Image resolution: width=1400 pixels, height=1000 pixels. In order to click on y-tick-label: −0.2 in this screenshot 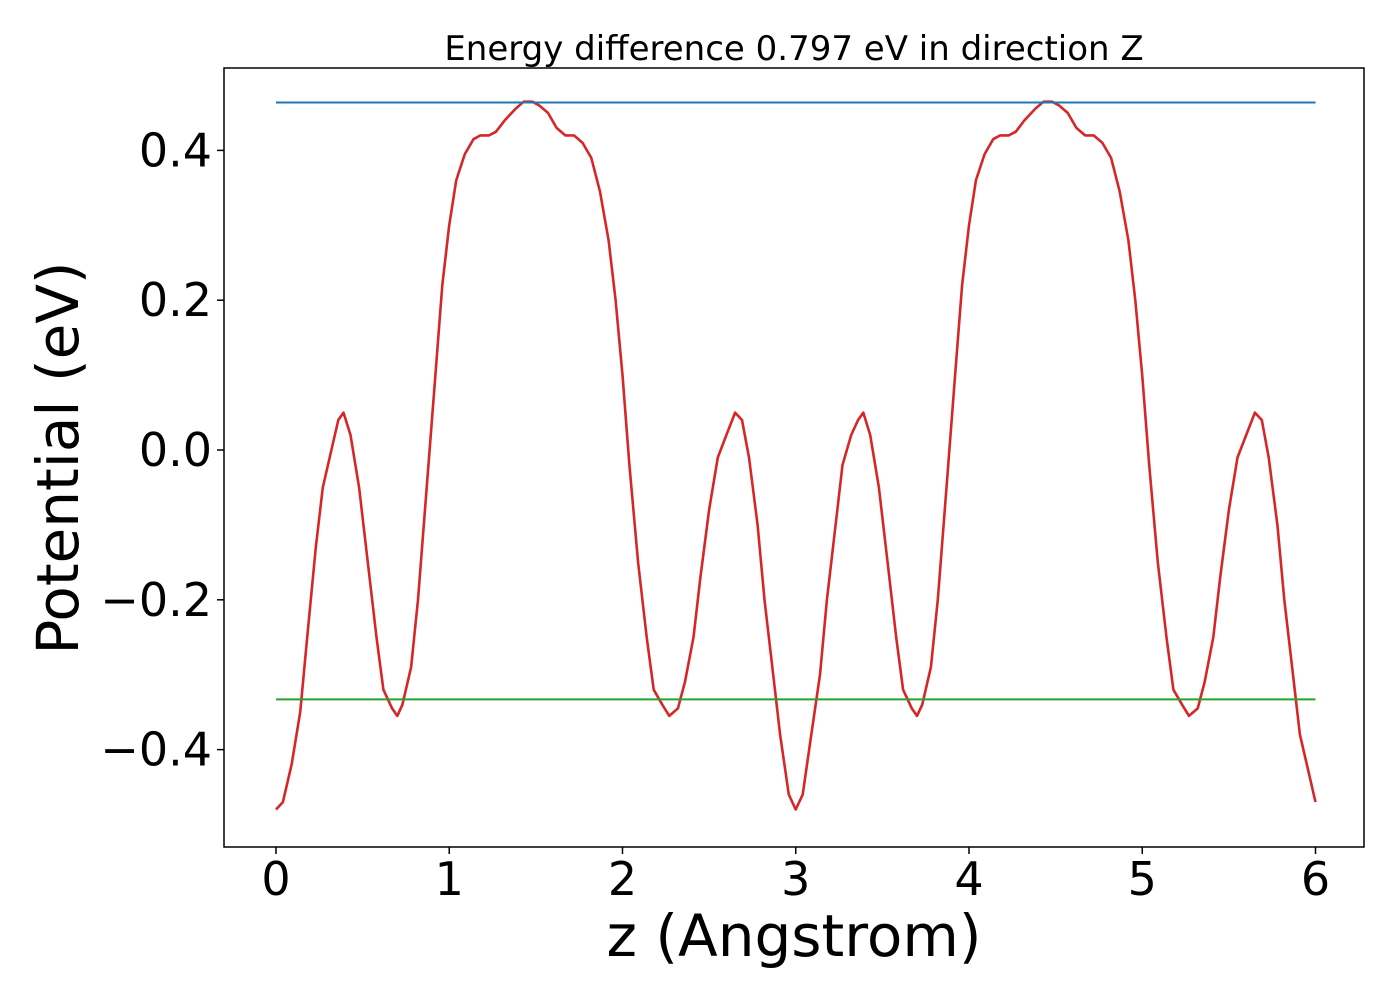, I will do `click(156, 600)`.